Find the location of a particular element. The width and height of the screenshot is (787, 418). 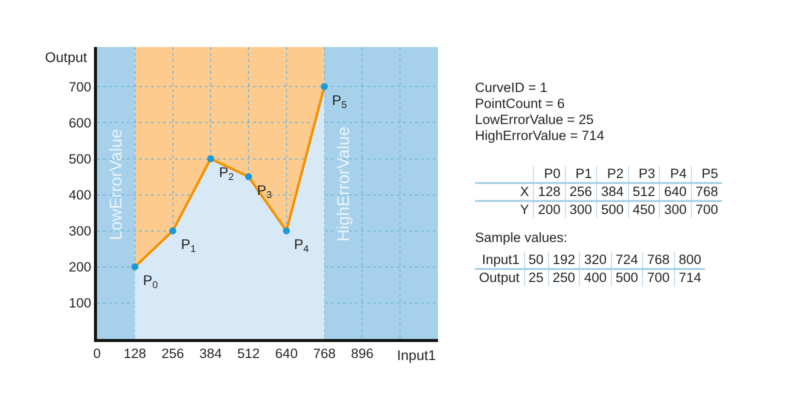

annotation: P$_{4}$ is located at coordinates (302, 245).